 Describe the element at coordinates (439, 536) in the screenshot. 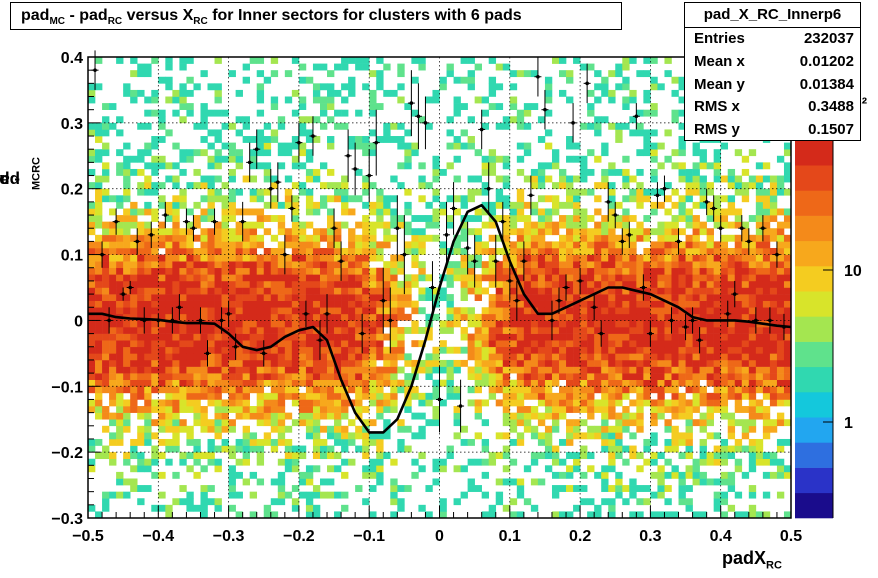

I see `x-tick-label: 0` at that location.